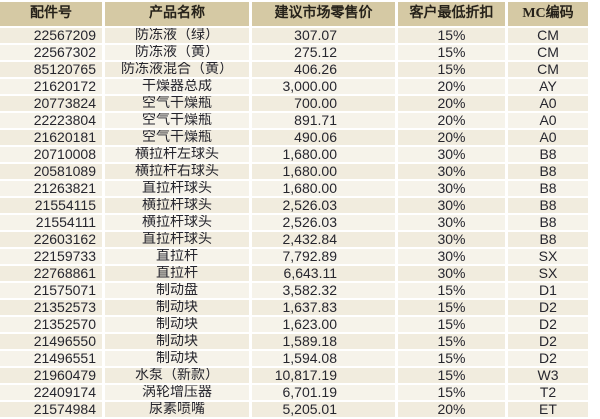  Describe the element at coordinates (323, 35) in the screenshot. I see `price-cell: 307.07` at that location.